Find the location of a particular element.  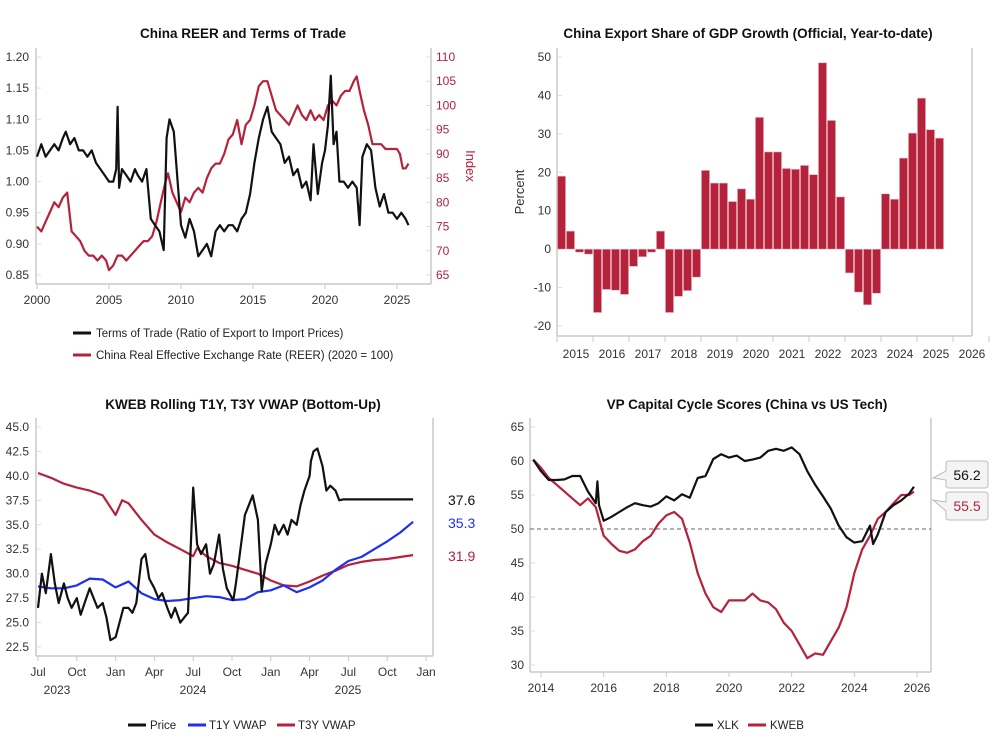

y-tick-label: 1.05 is located at coordinates (18, 150).